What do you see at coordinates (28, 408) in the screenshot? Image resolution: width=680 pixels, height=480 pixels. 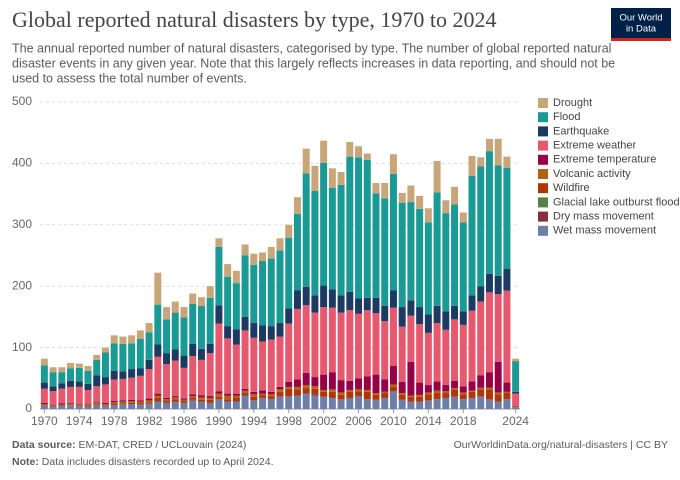 I see `y-tick-label: 0` at bounding box center [28, 408].